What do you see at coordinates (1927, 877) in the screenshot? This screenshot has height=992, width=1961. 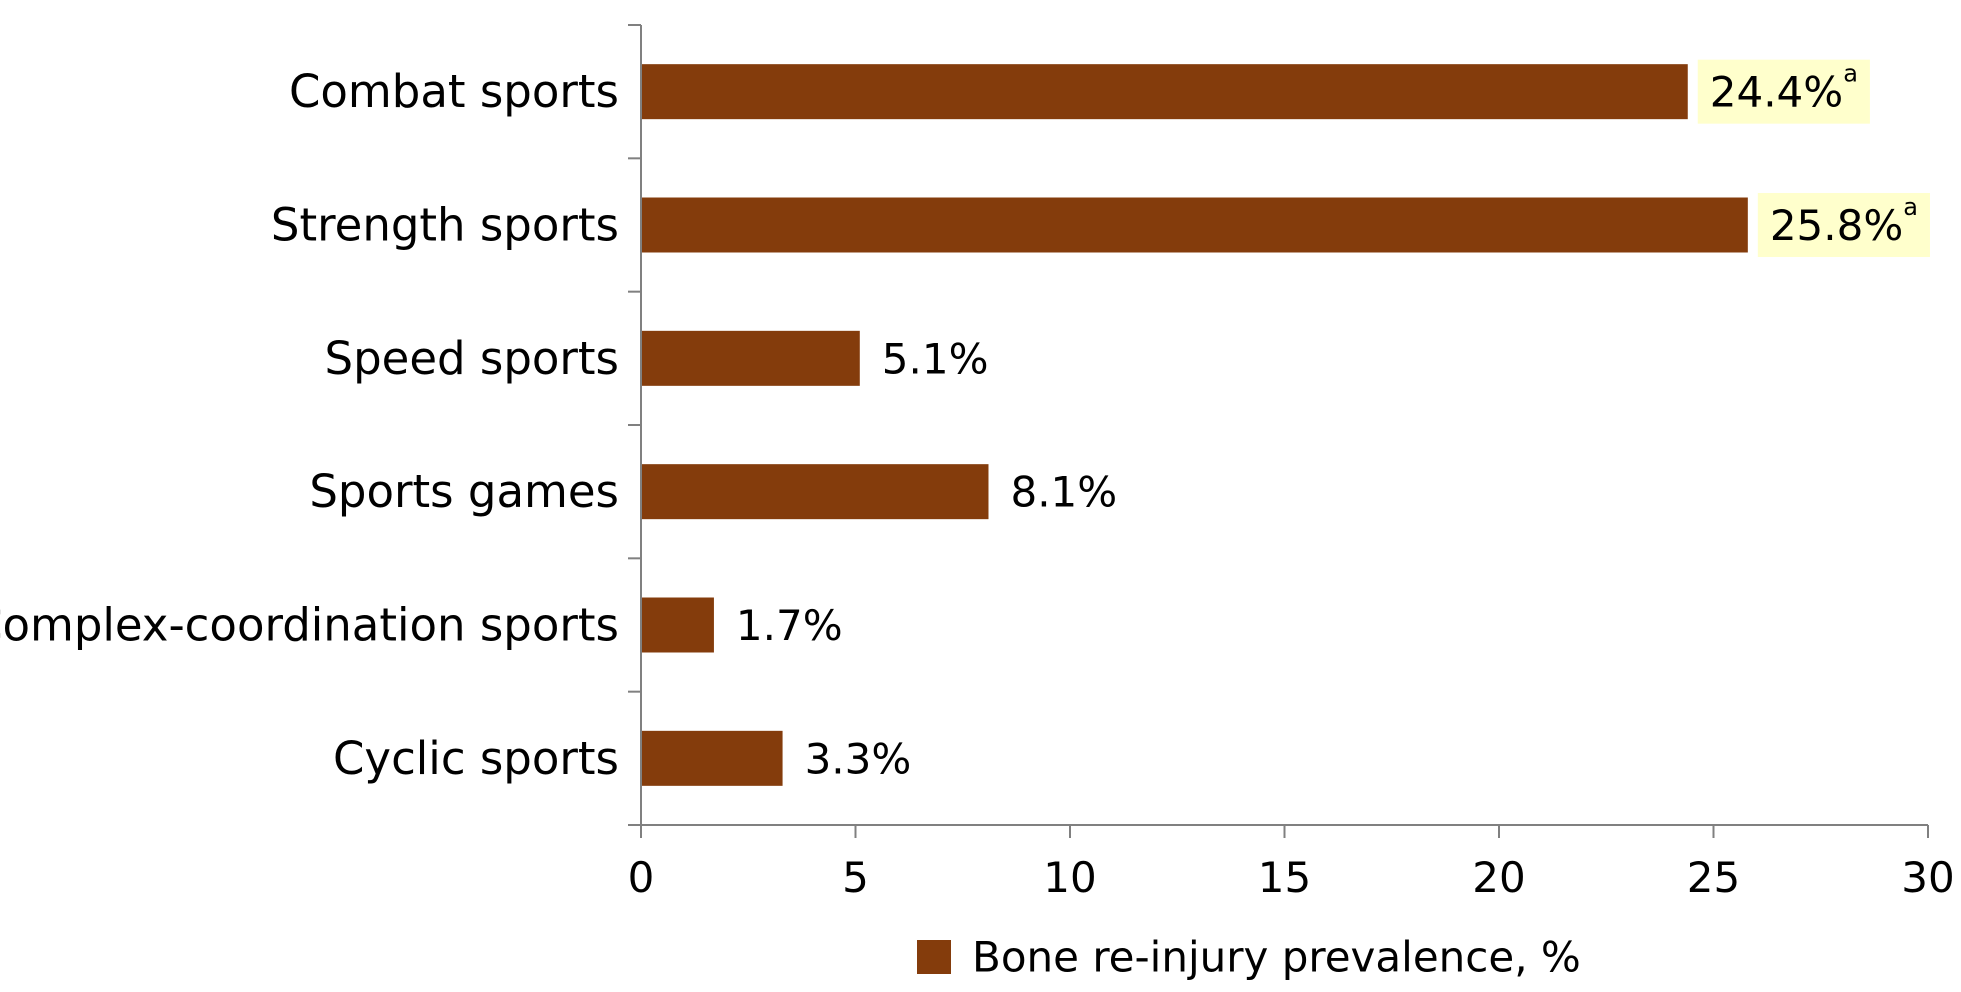 I see `x-tick-label: 30` at bounding box center [1927, 877].